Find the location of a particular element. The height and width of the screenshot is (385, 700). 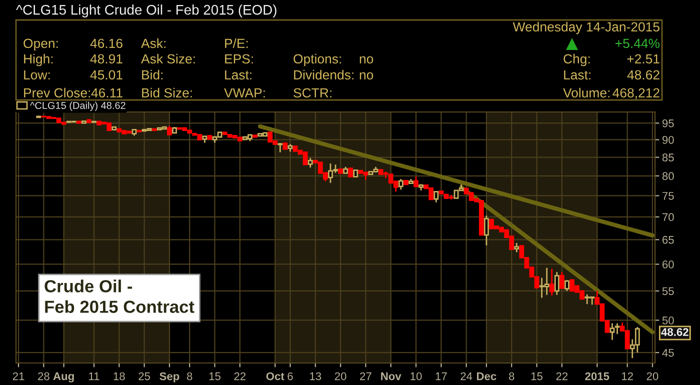

text: Bid Size: is located at coordinates (167, 93).